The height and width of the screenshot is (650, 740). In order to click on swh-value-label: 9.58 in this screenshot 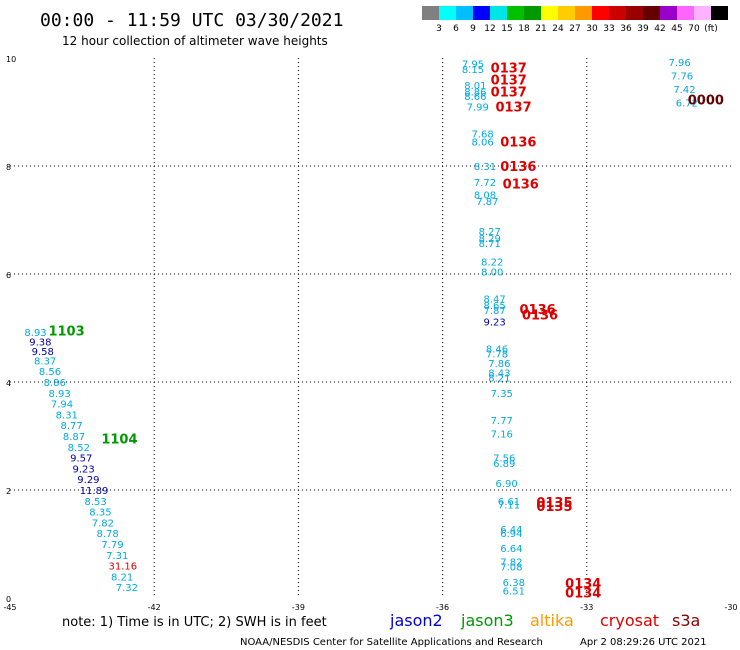, I will do `click(43, 352)`.